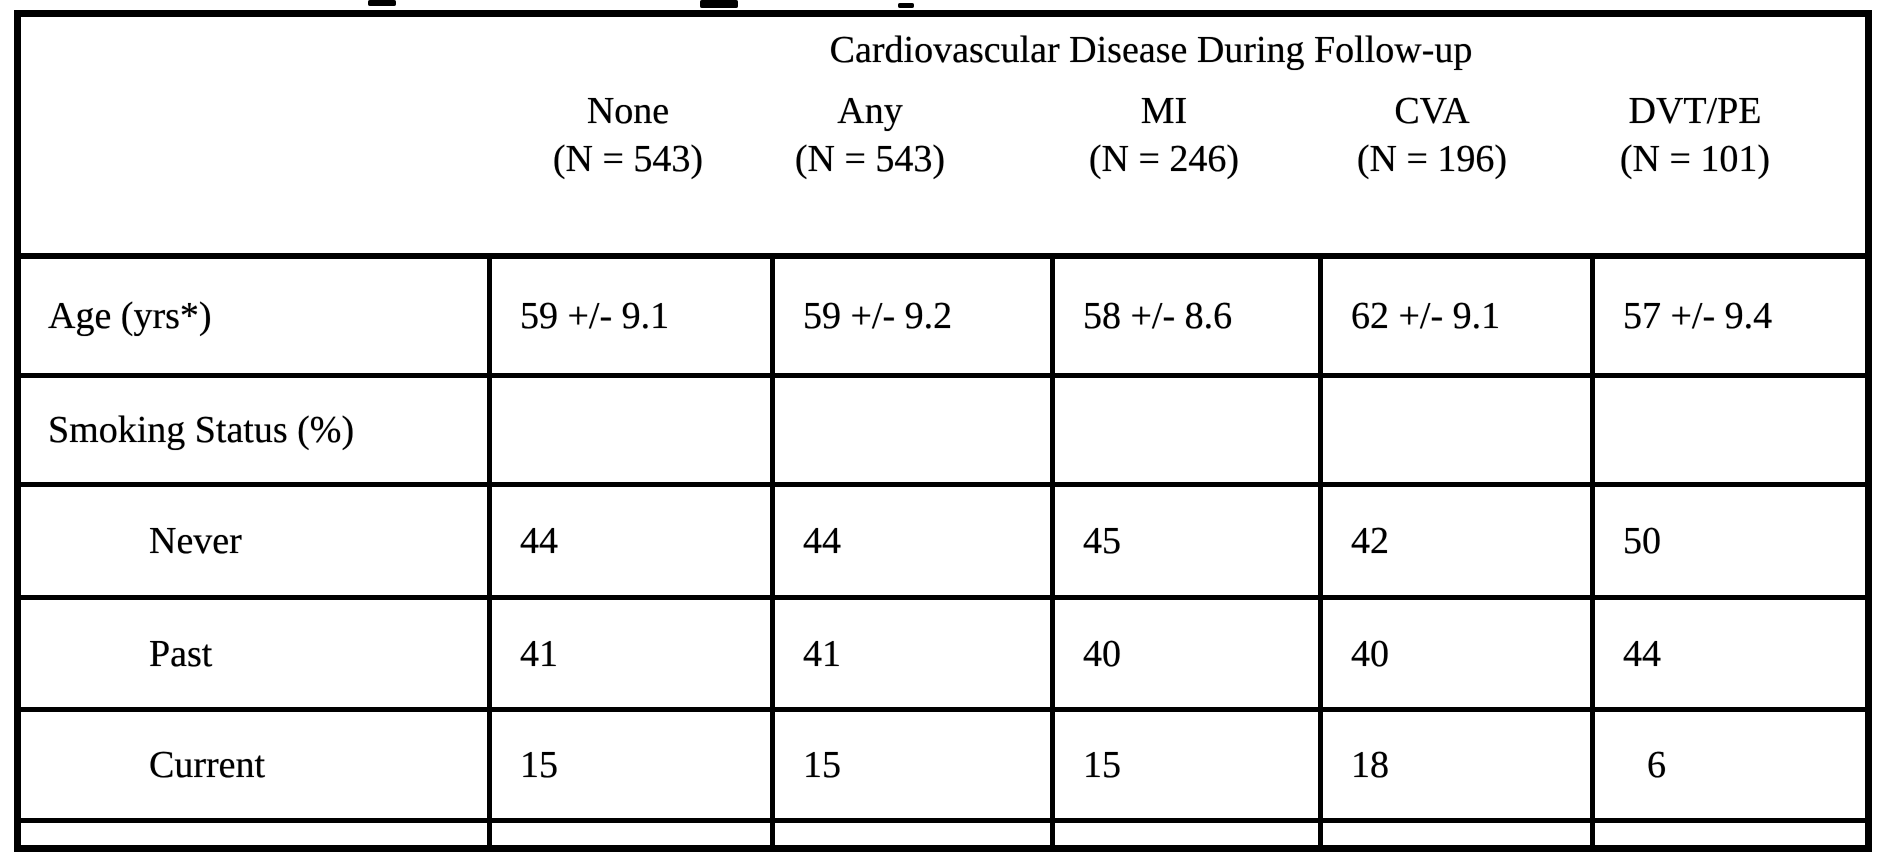 The height and width of the screenshot is (867, 1885). I want to click on table-cell: 57 +/- 9.4, so click(1727, 316).